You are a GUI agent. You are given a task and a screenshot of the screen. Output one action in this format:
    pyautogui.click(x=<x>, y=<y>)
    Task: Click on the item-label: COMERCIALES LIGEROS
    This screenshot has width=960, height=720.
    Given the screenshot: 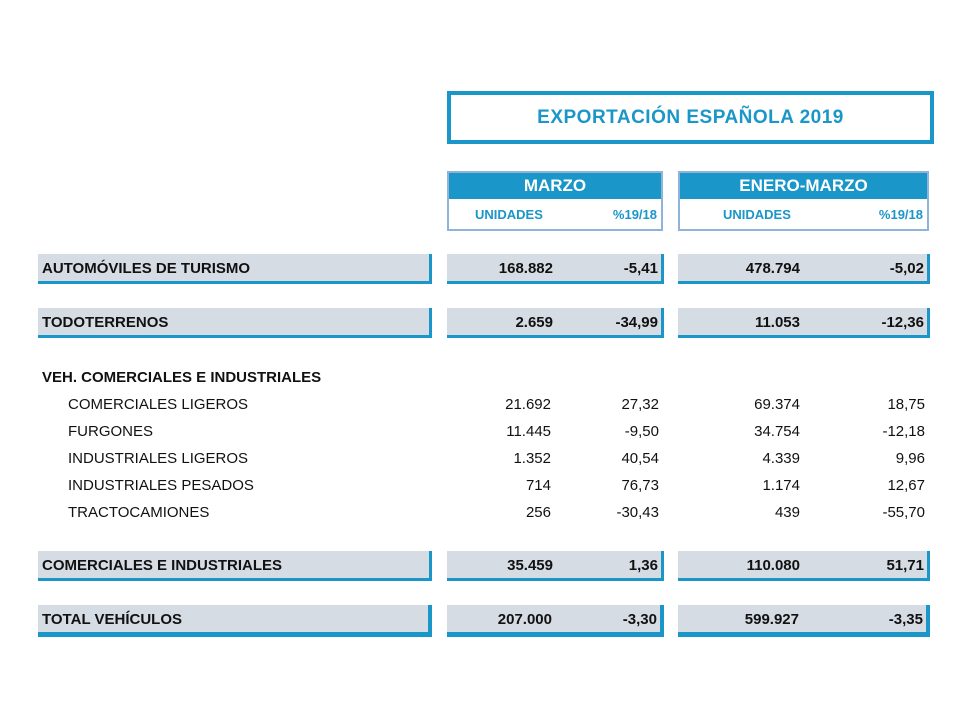 What is the action you would take?
    pyautogui.click(x=158, y=404)
    